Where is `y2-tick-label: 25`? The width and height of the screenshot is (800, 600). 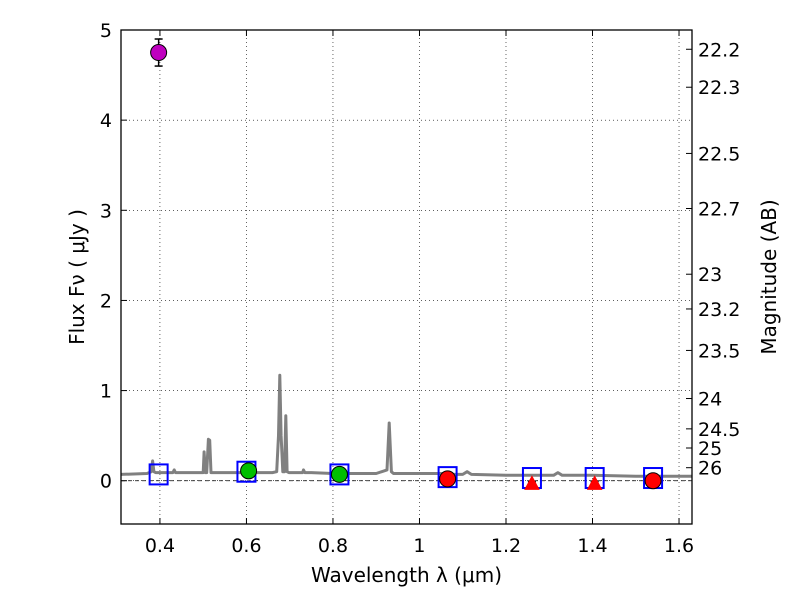 y2-tick-label: 25 is located at coordinates (710, 449).